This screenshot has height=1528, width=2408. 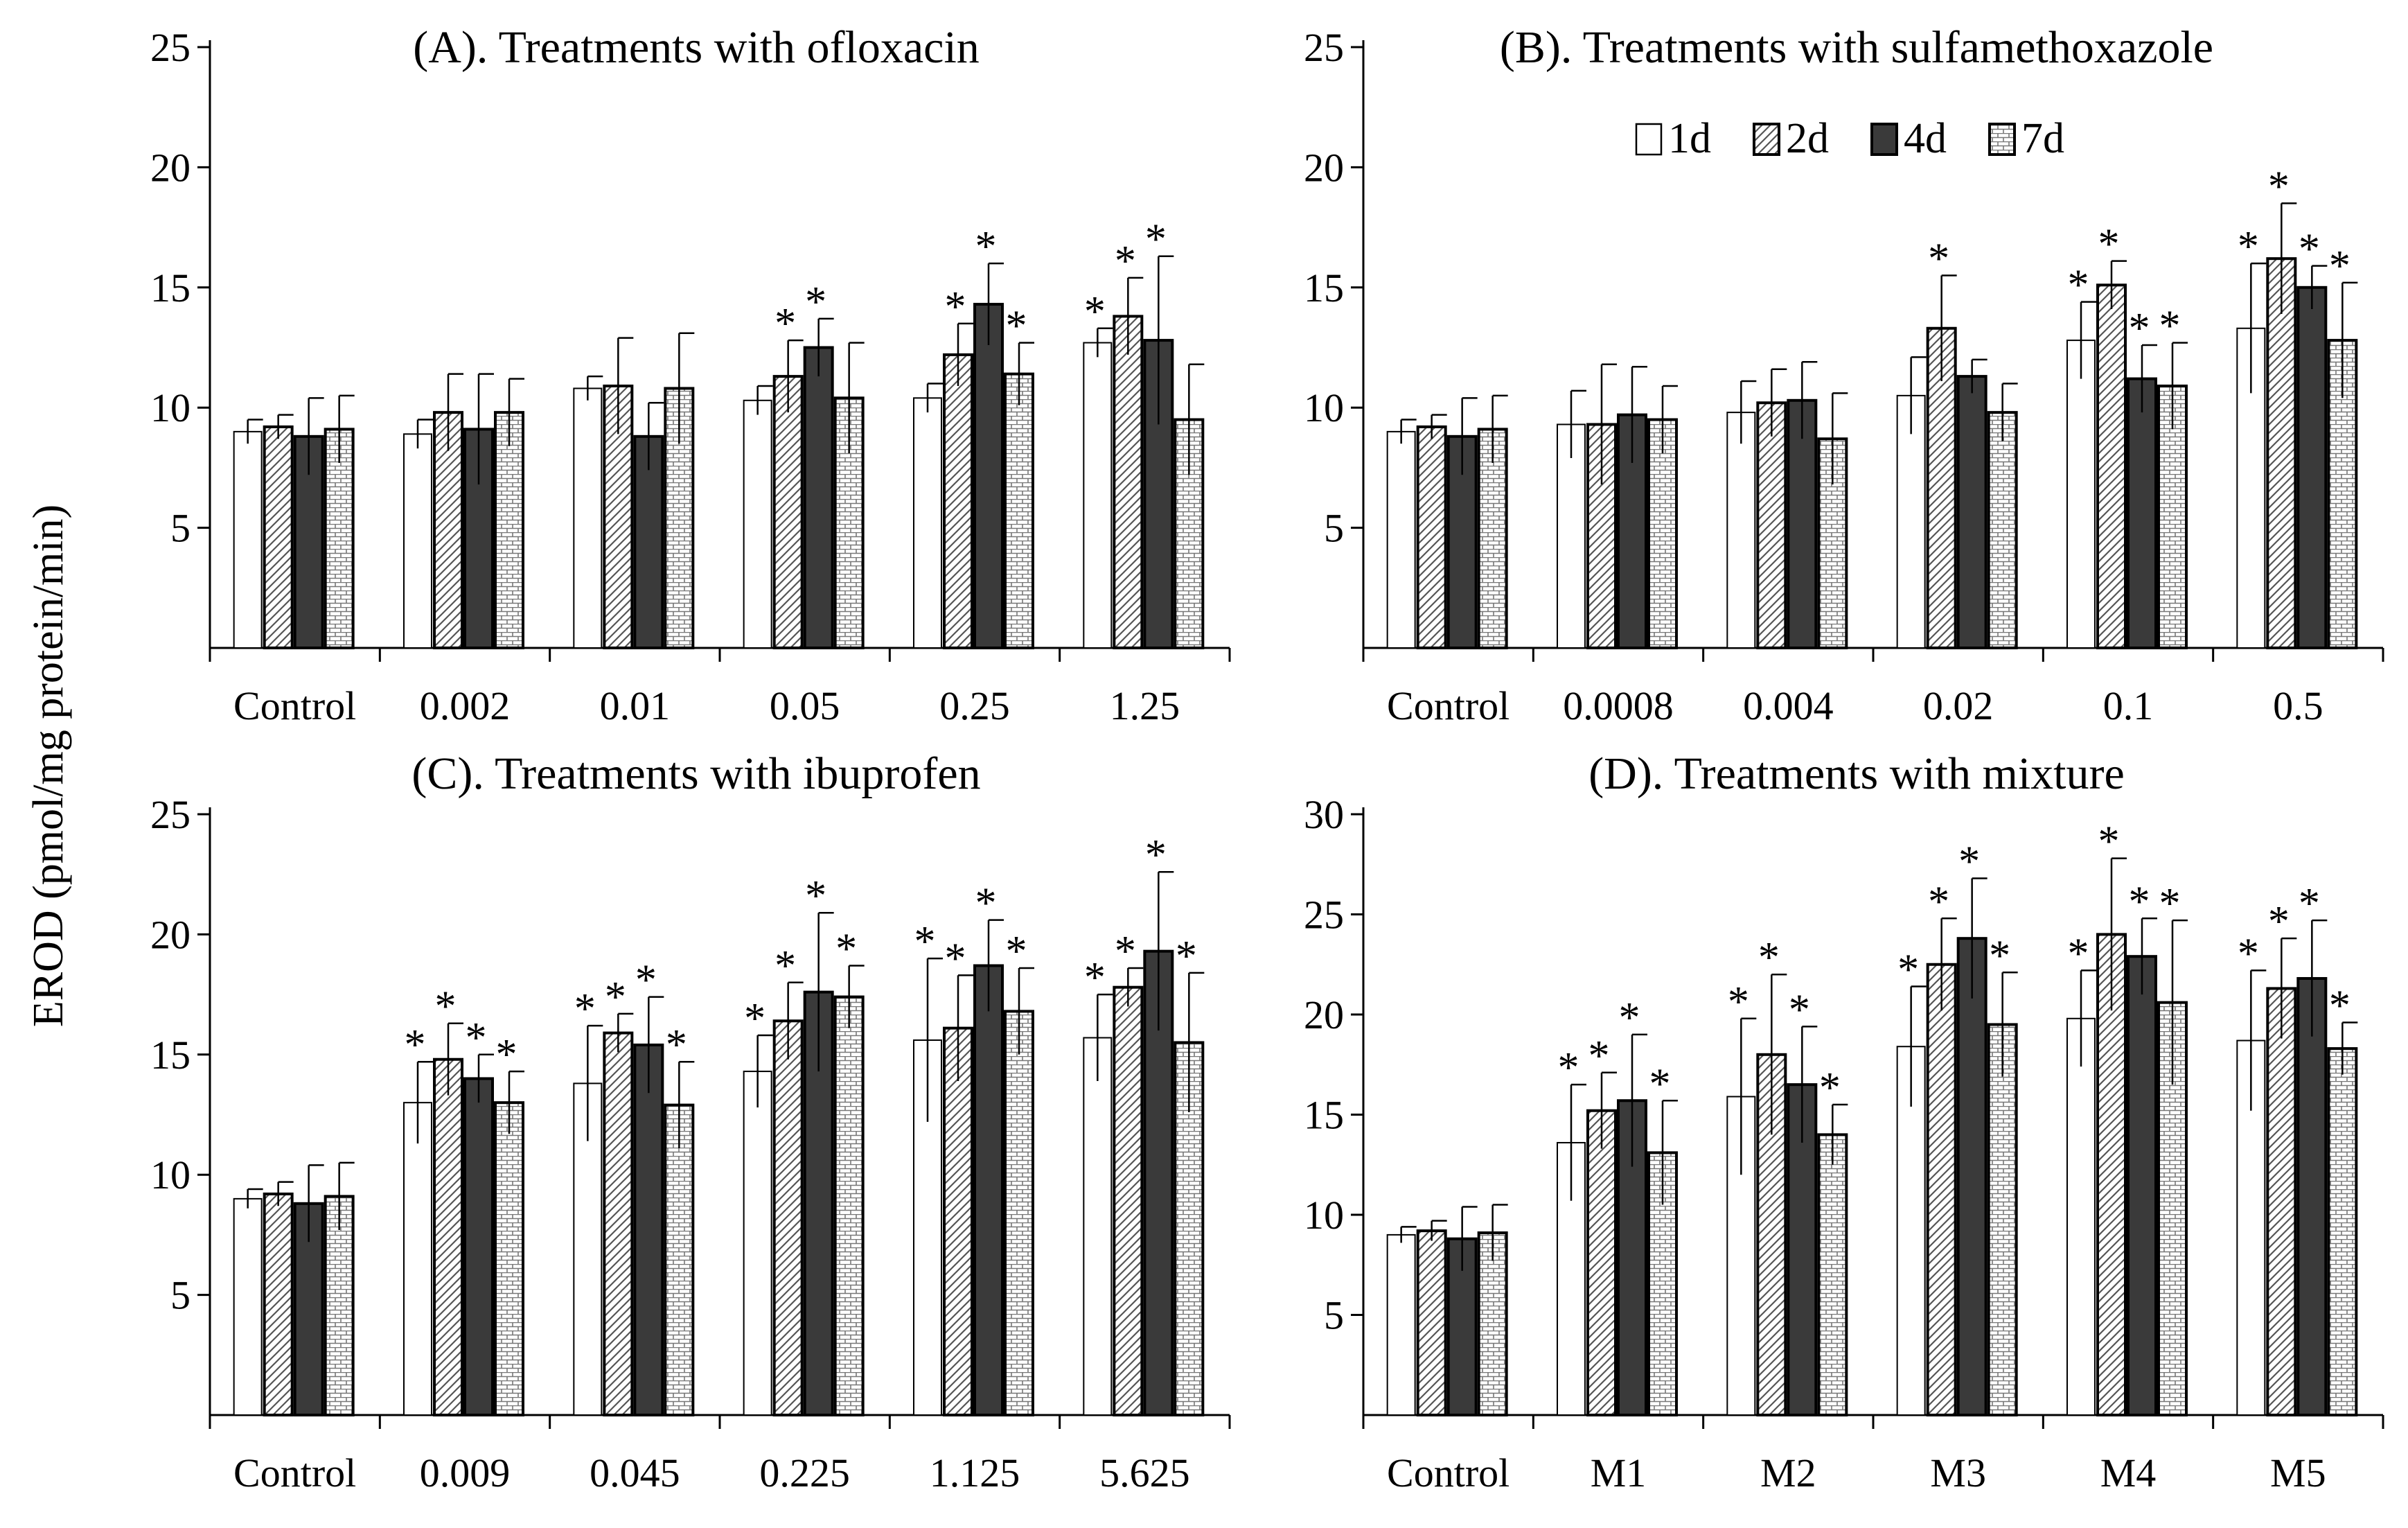 I want to click on legend-swatch-4d, so click(x=1884, y=139).